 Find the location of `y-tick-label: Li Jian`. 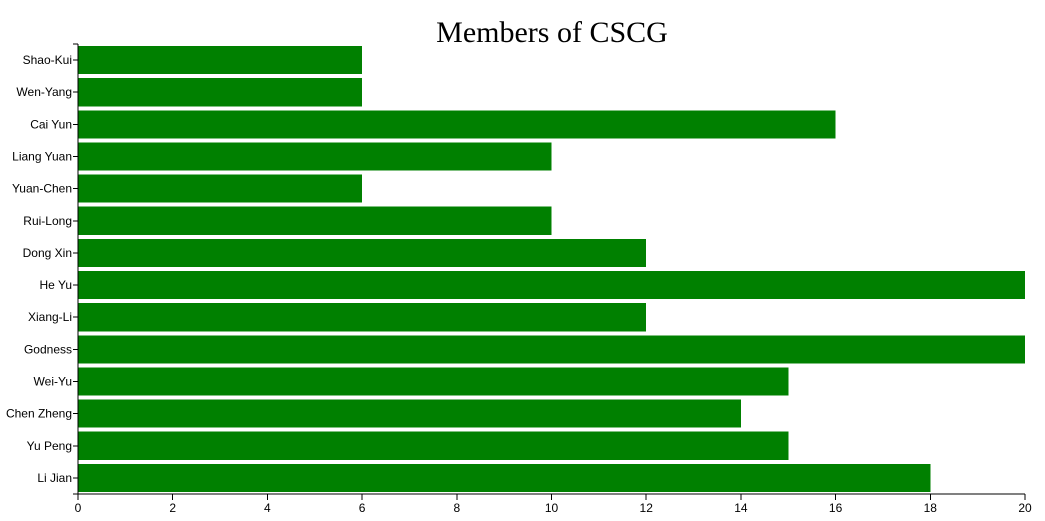

y-tick-label: Li Jian is located at coordinates (54, 478).